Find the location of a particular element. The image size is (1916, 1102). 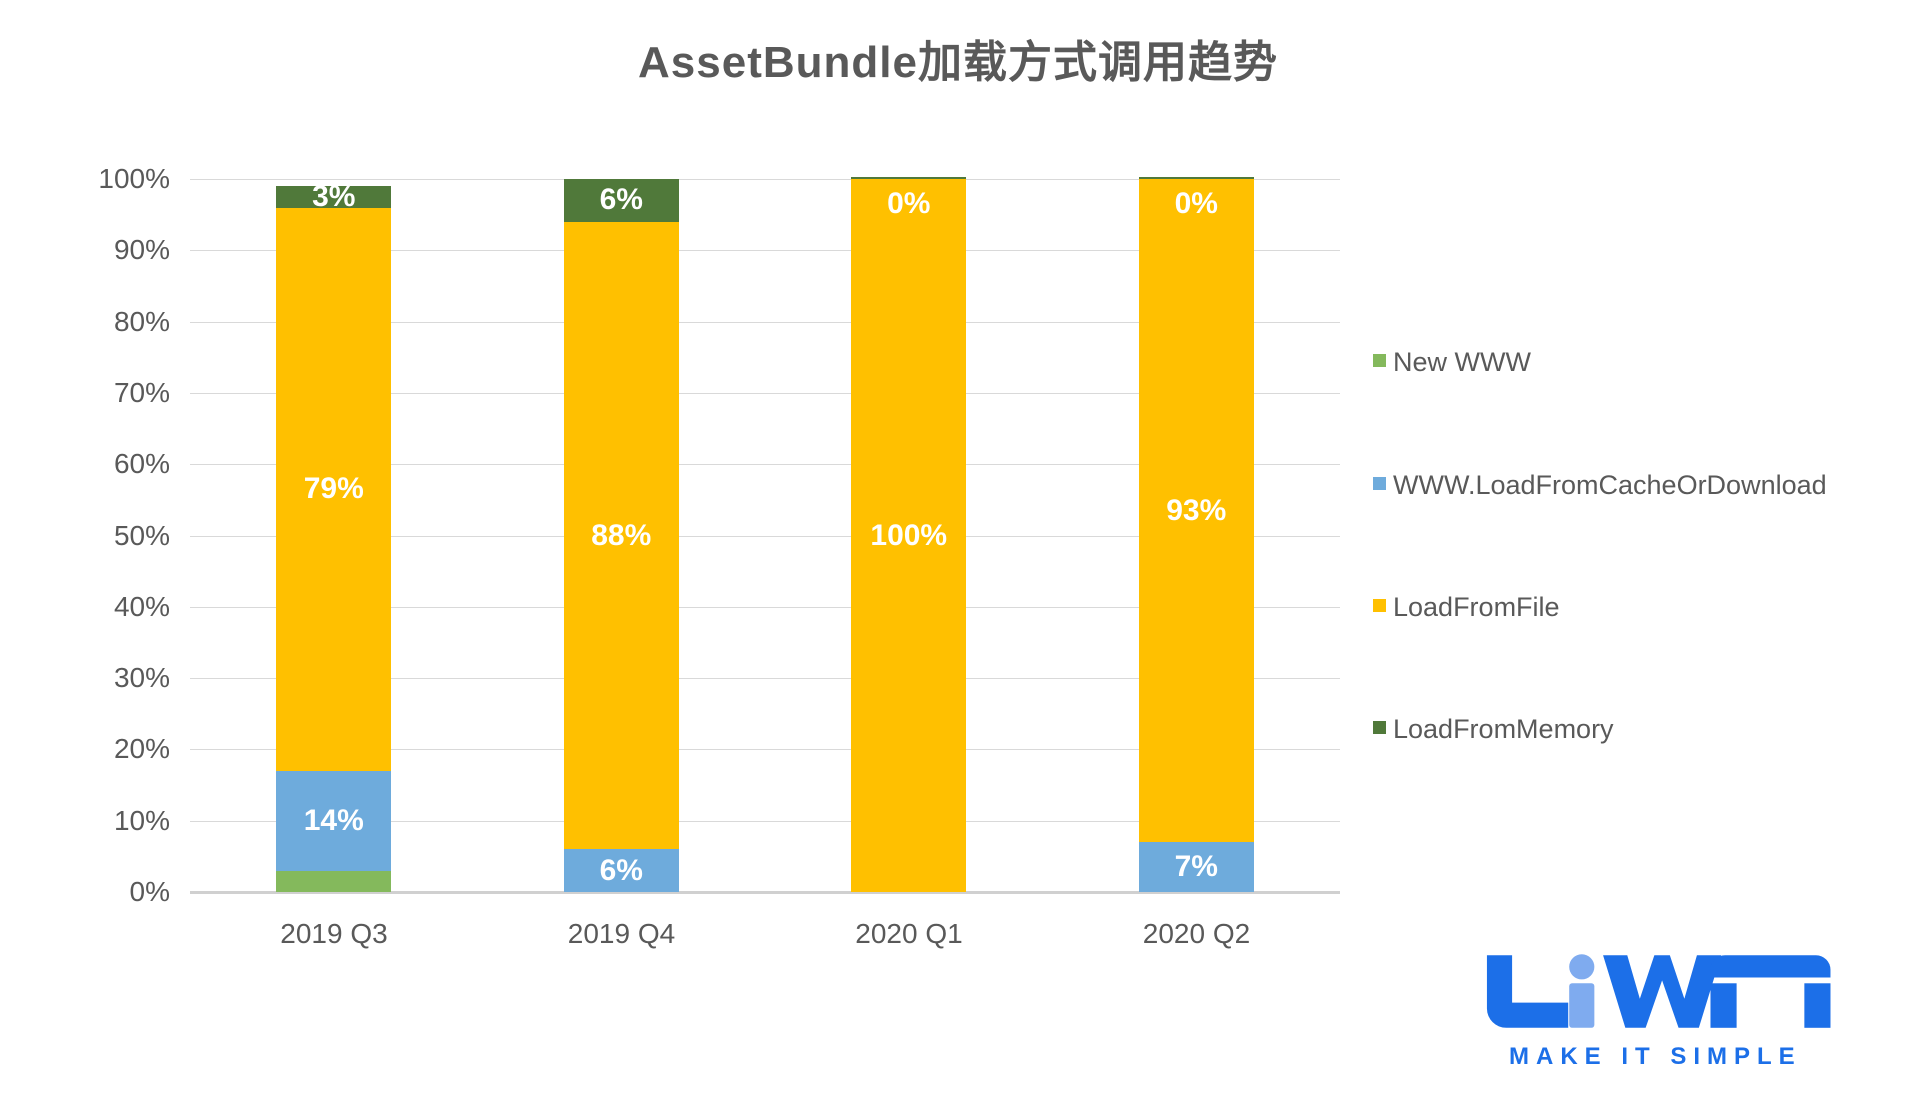

bar-value-label: 3% is located at coordinates (334, 196).